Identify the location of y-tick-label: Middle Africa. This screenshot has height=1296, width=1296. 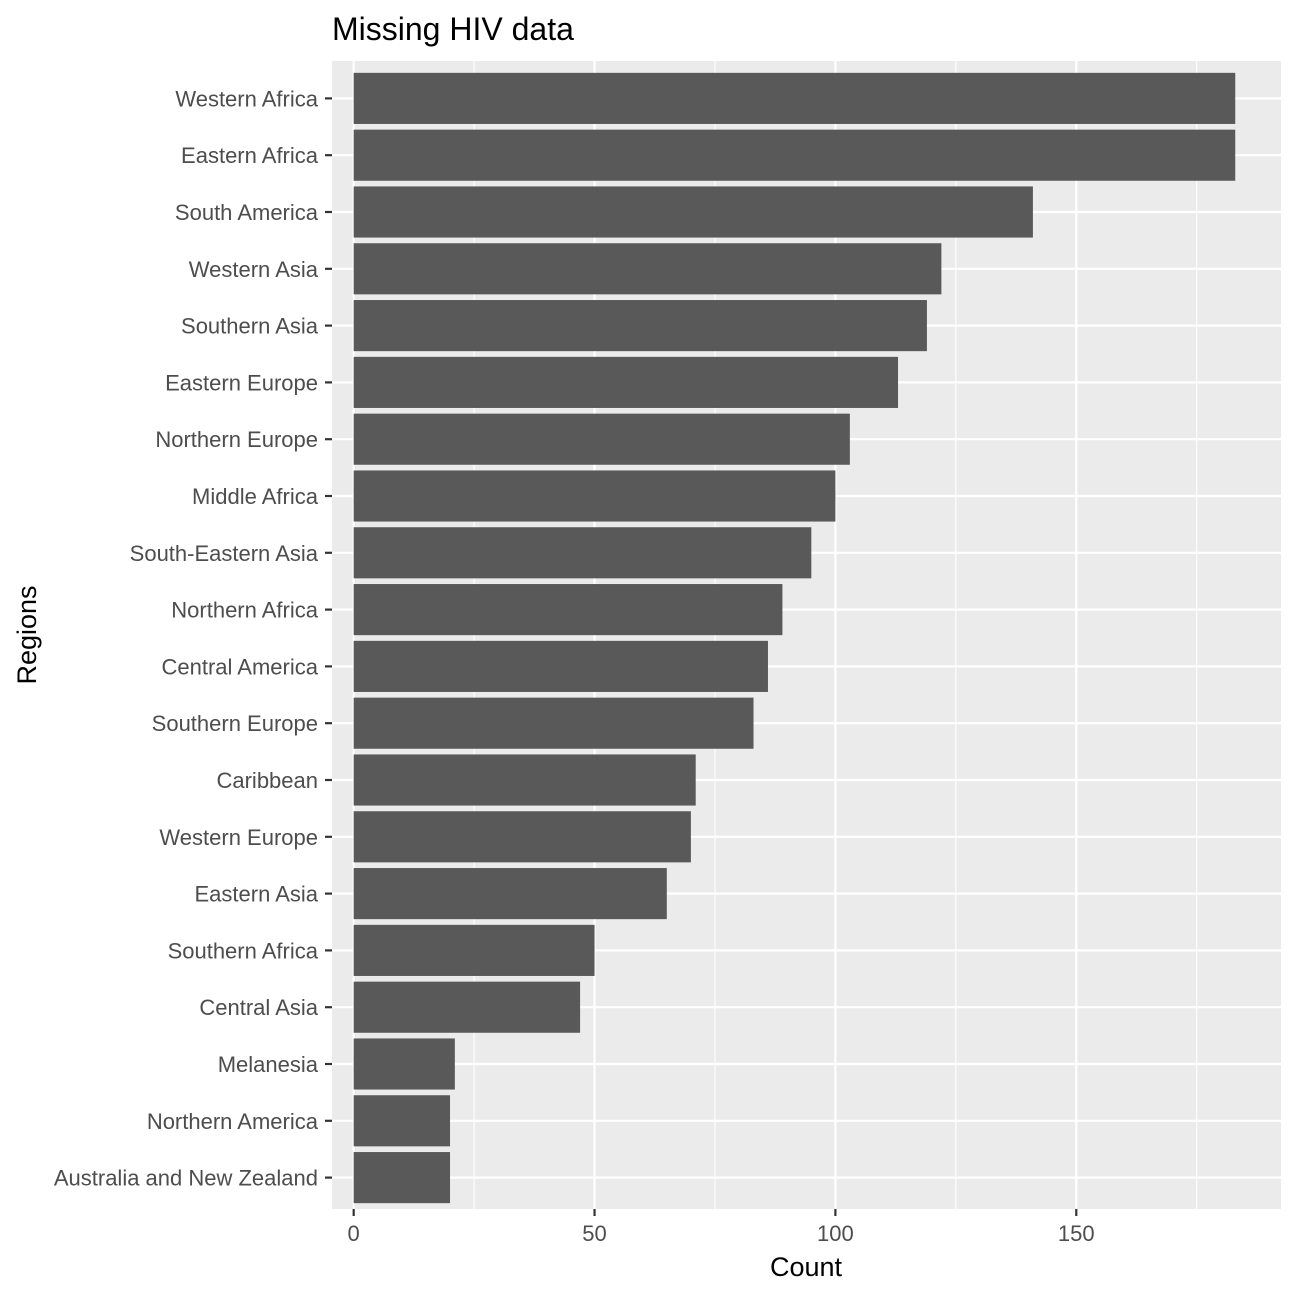
(255, 496).